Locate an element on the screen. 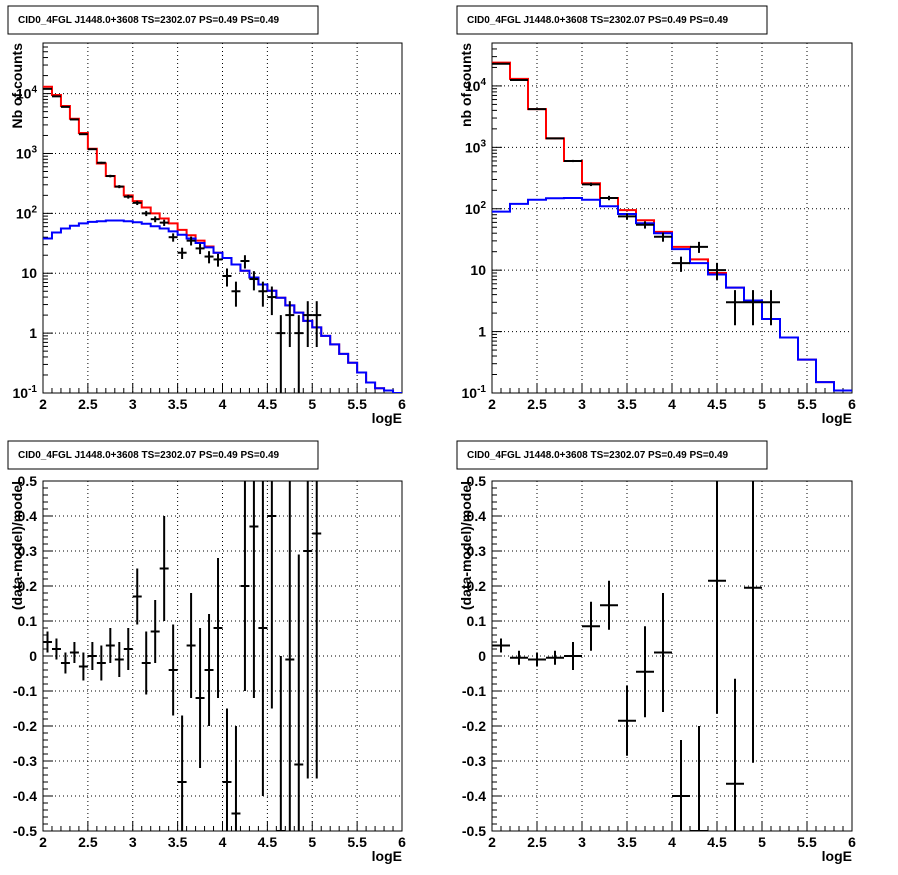 The width and height of the screenshot is (898, 875). x-tick-label: 4 is located at coordinates (672, 404).